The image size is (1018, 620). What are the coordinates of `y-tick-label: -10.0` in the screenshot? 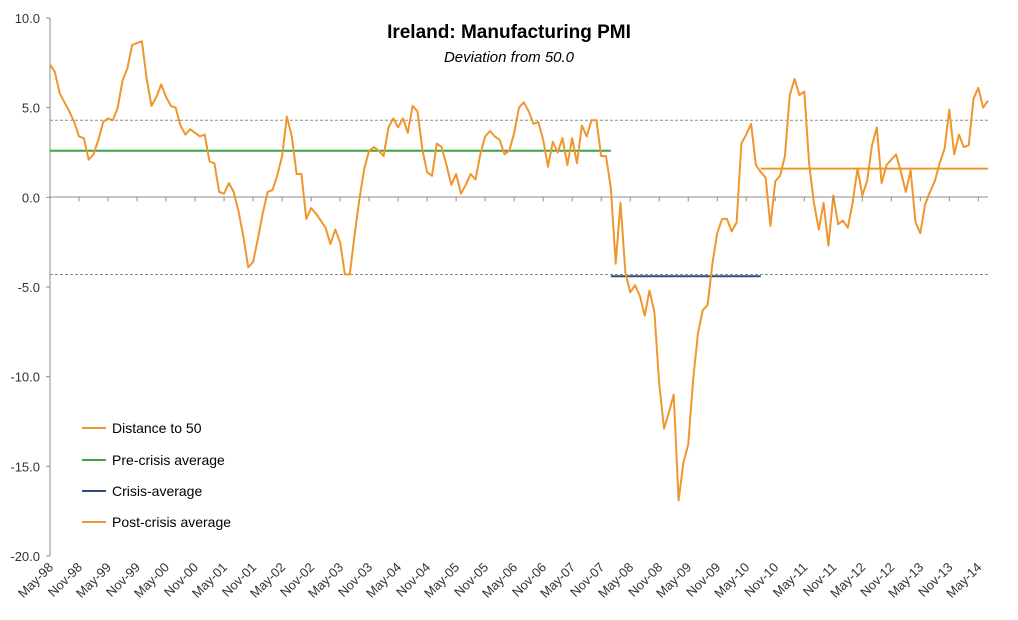 It's located at (25, 377).